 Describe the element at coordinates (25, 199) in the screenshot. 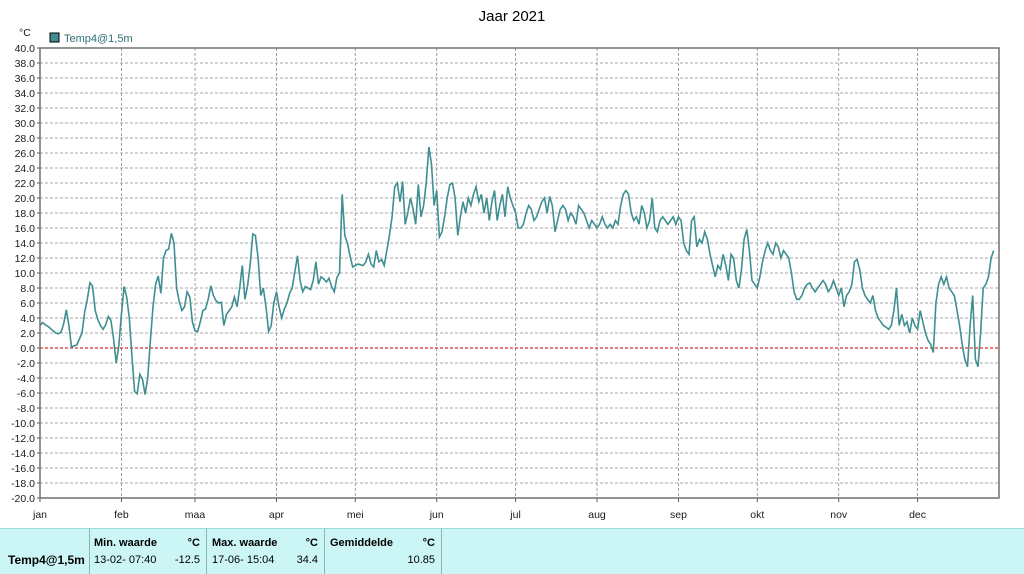

I see `y-tick-label: 20.0` at that location.